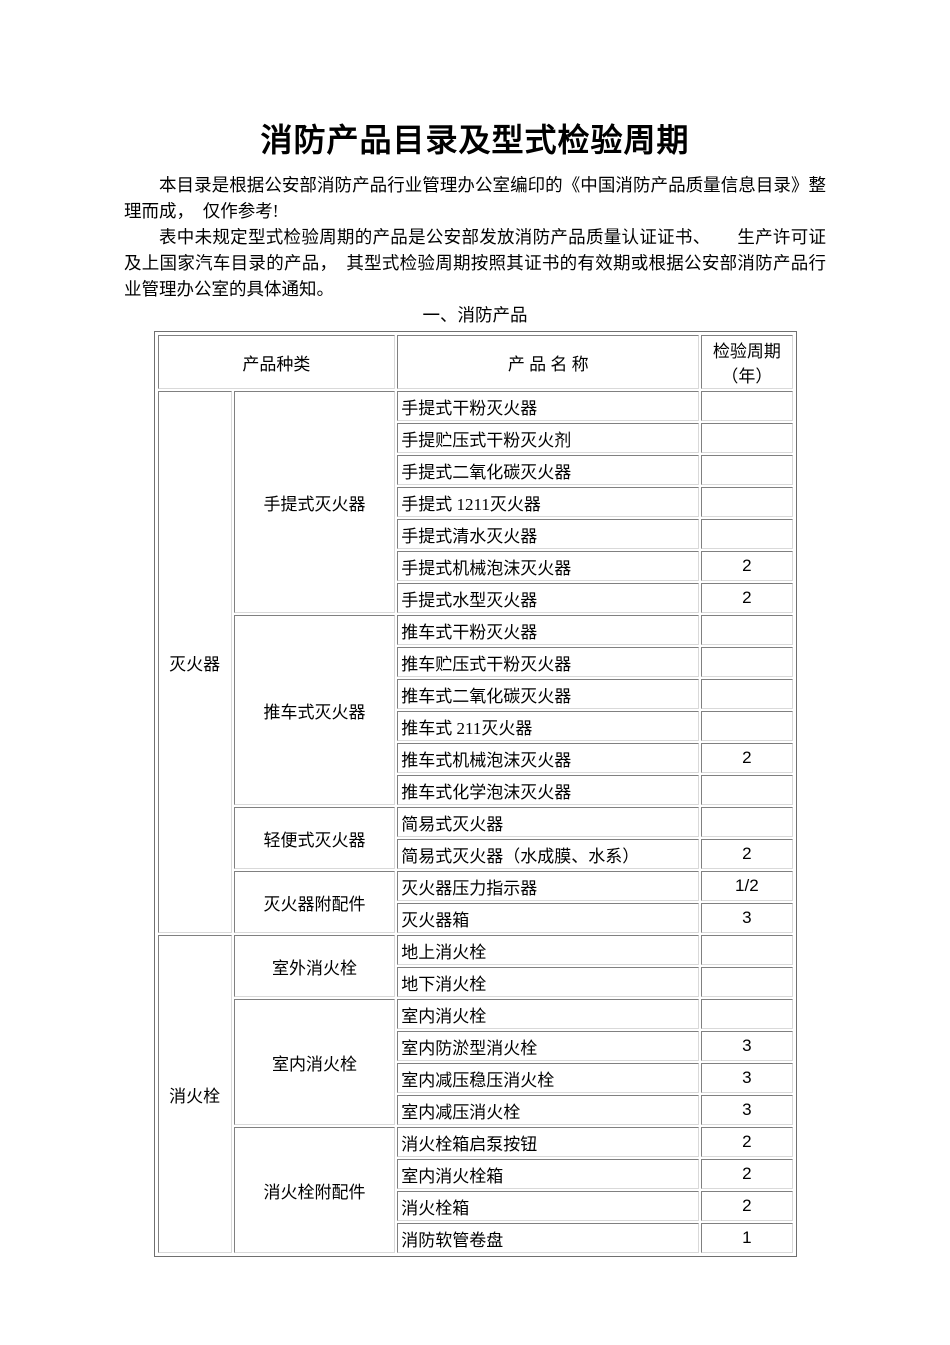 This screenshot has width=950, height=1345. What do you see at coordinates (475, 902) in the screenshot?
I see `table-row: 灭火器附配件 灭火器压力指示器 1/2` at bounding box center [475, 902].